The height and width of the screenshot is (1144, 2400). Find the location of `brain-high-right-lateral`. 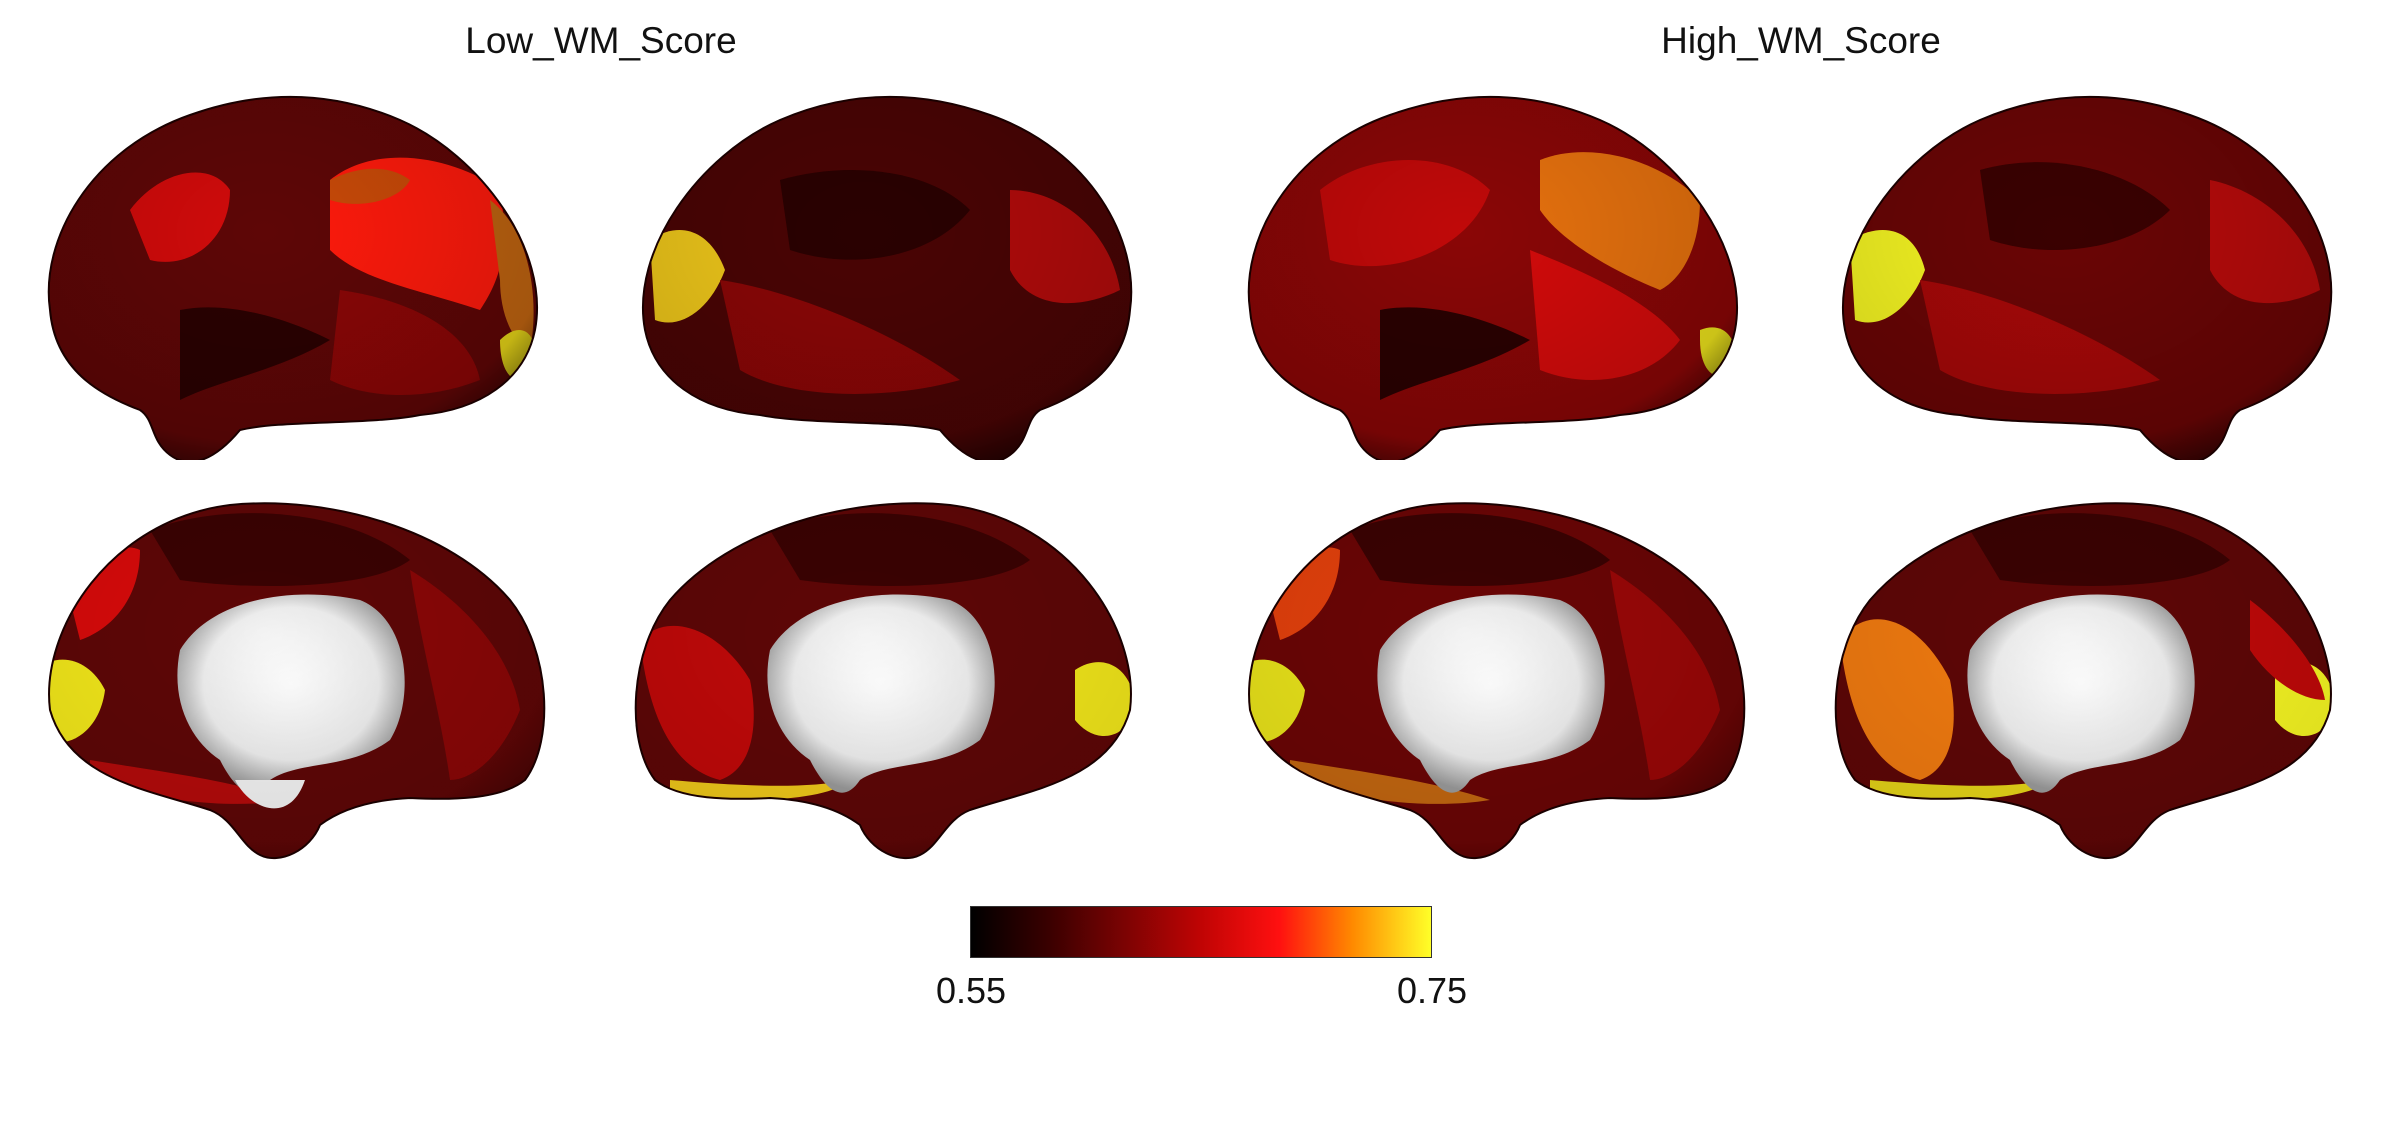

brain-high-right-lateral is located at coordinates (2087, 277).